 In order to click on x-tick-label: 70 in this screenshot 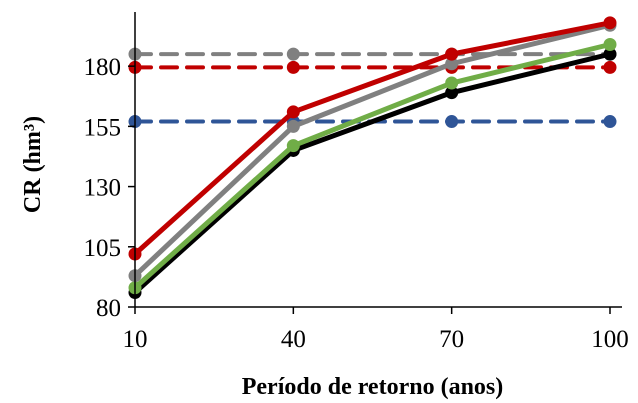, I will do `click(451, 339)`.